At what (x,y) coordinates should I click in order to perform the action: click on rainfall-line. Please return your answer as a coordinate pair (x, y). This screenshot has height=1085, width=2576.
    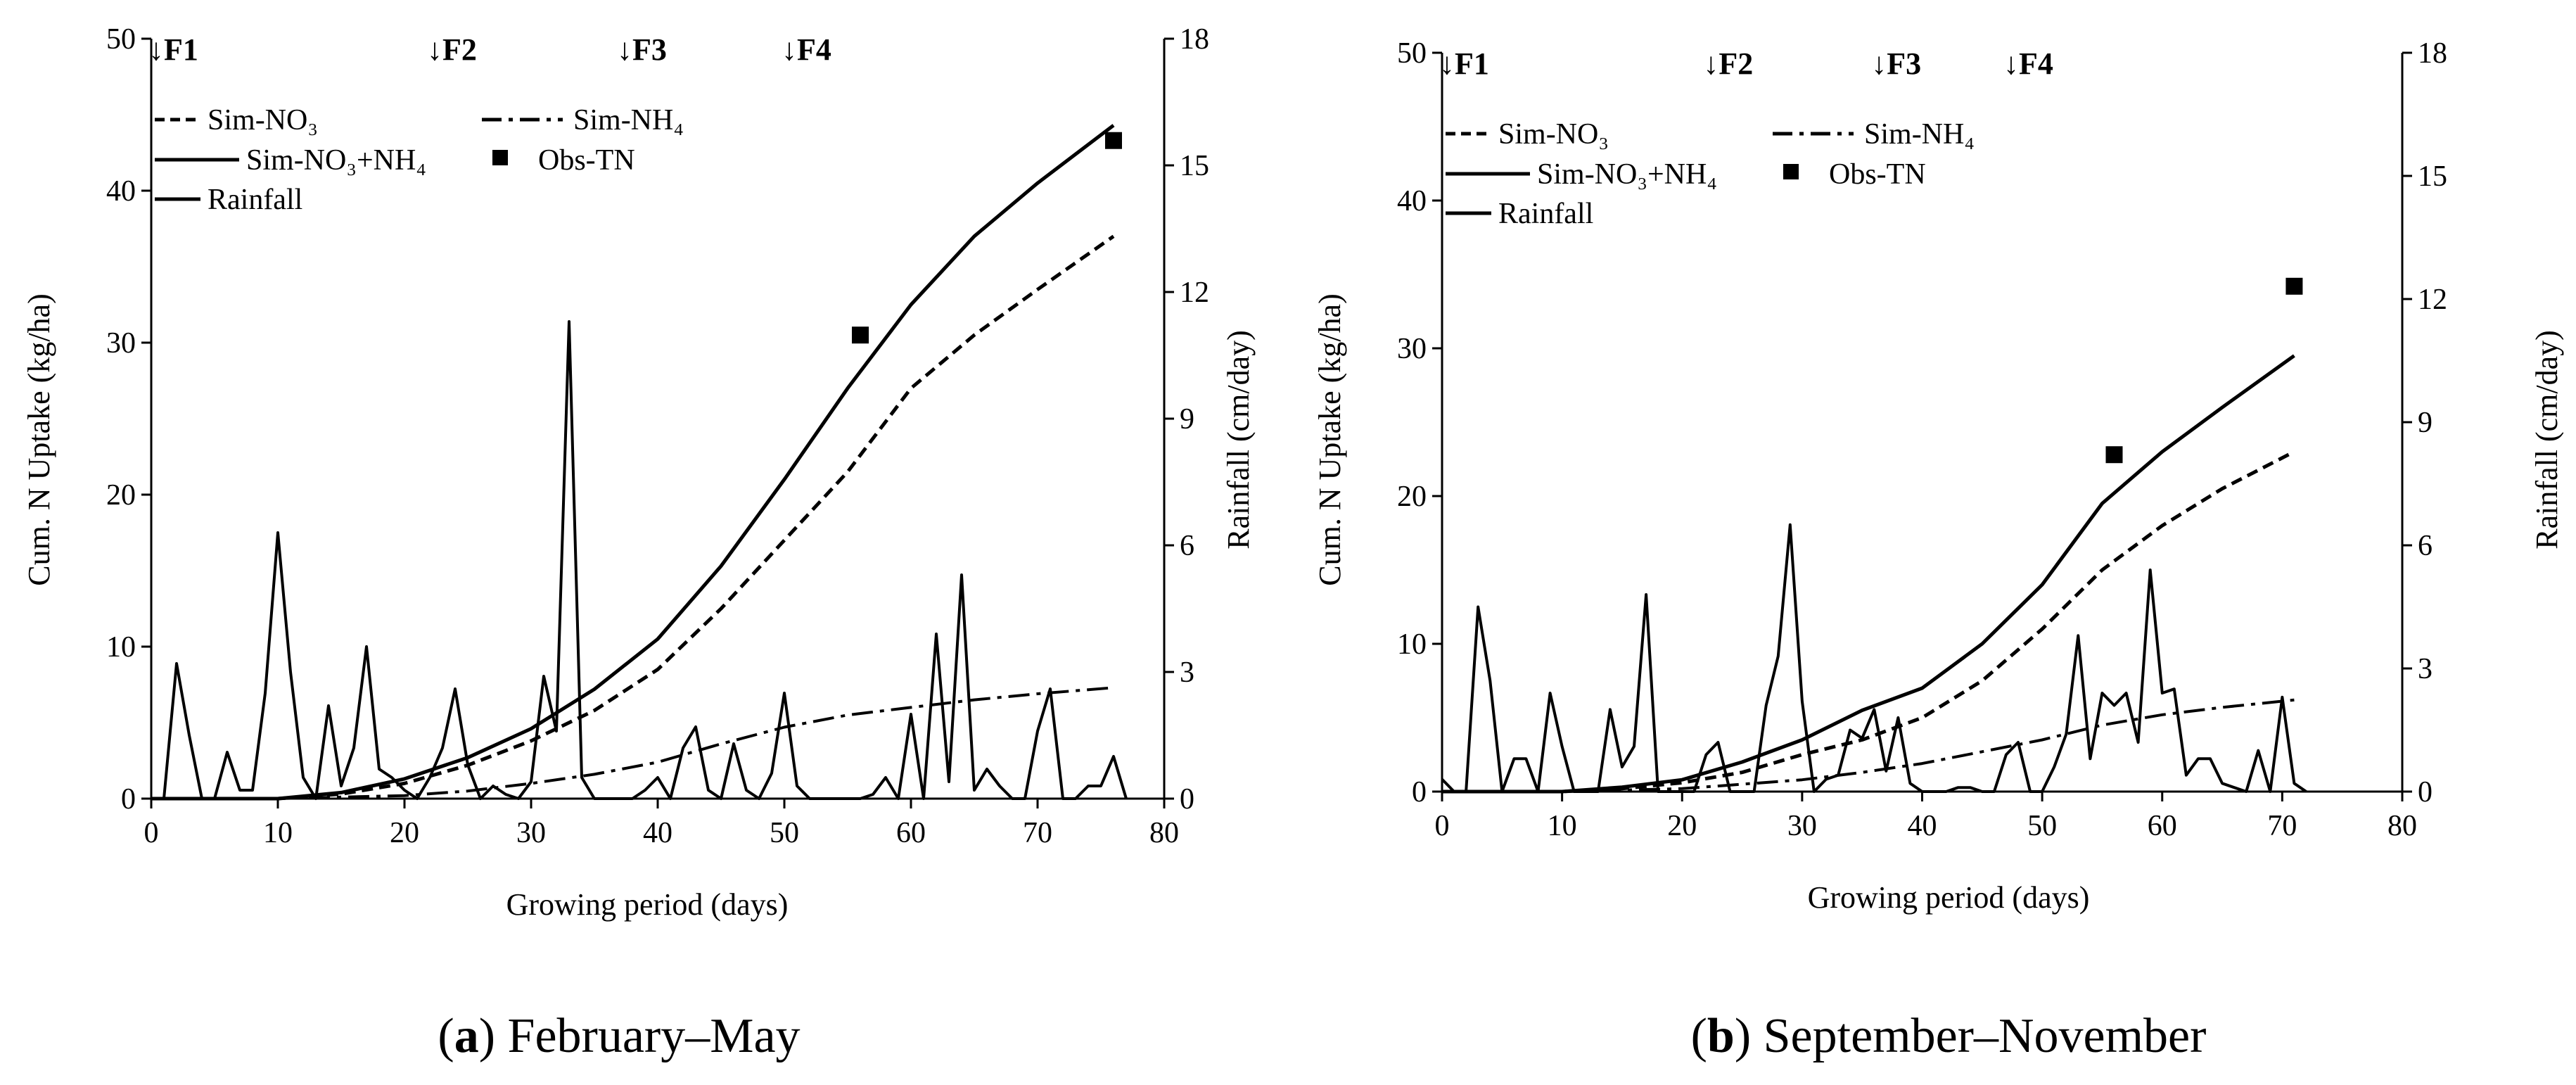
    Looking at the image, I should click on (1874, 658).